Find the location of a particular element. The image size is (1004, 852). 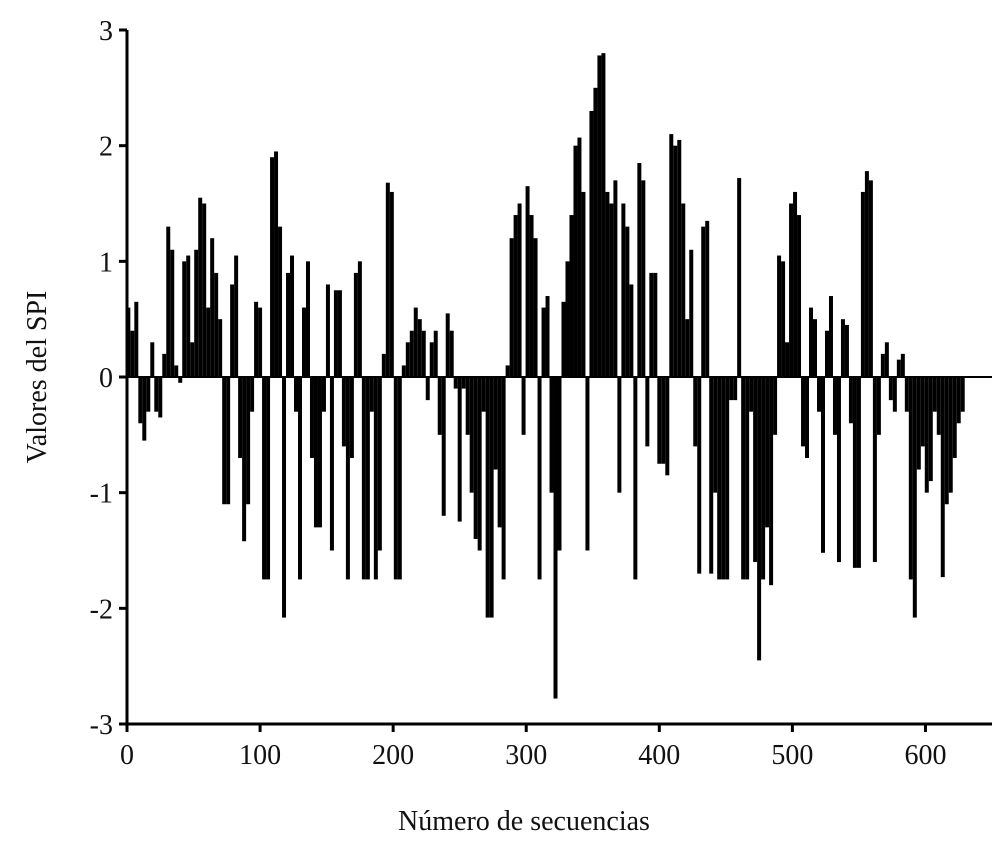

y-axis-title: Valores del SPI is located at coordinates (37, 377).